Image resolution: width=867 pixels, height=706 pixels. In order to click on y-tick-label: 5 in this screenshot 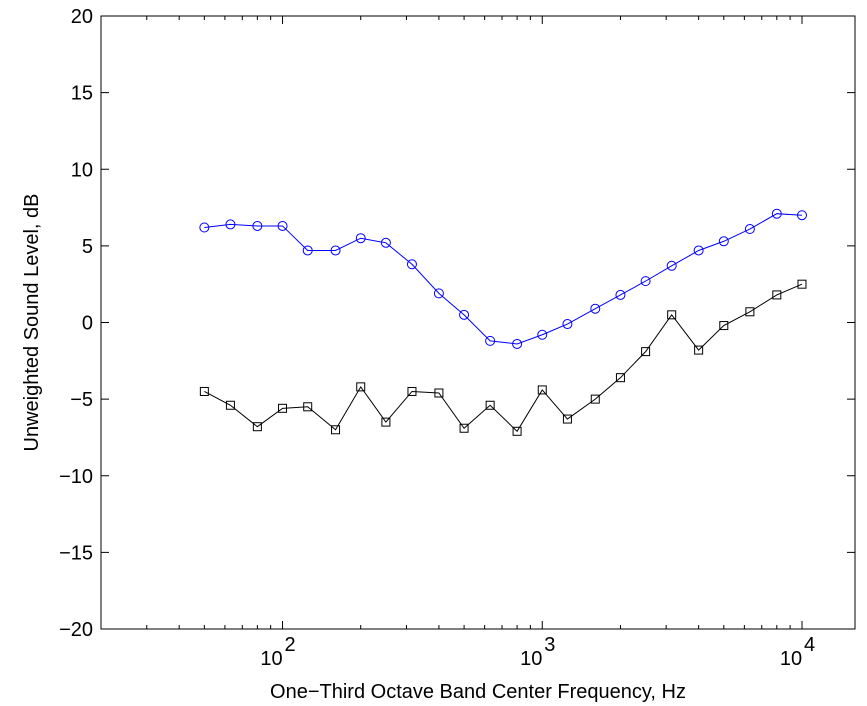, I will do `click(87, 247)`.